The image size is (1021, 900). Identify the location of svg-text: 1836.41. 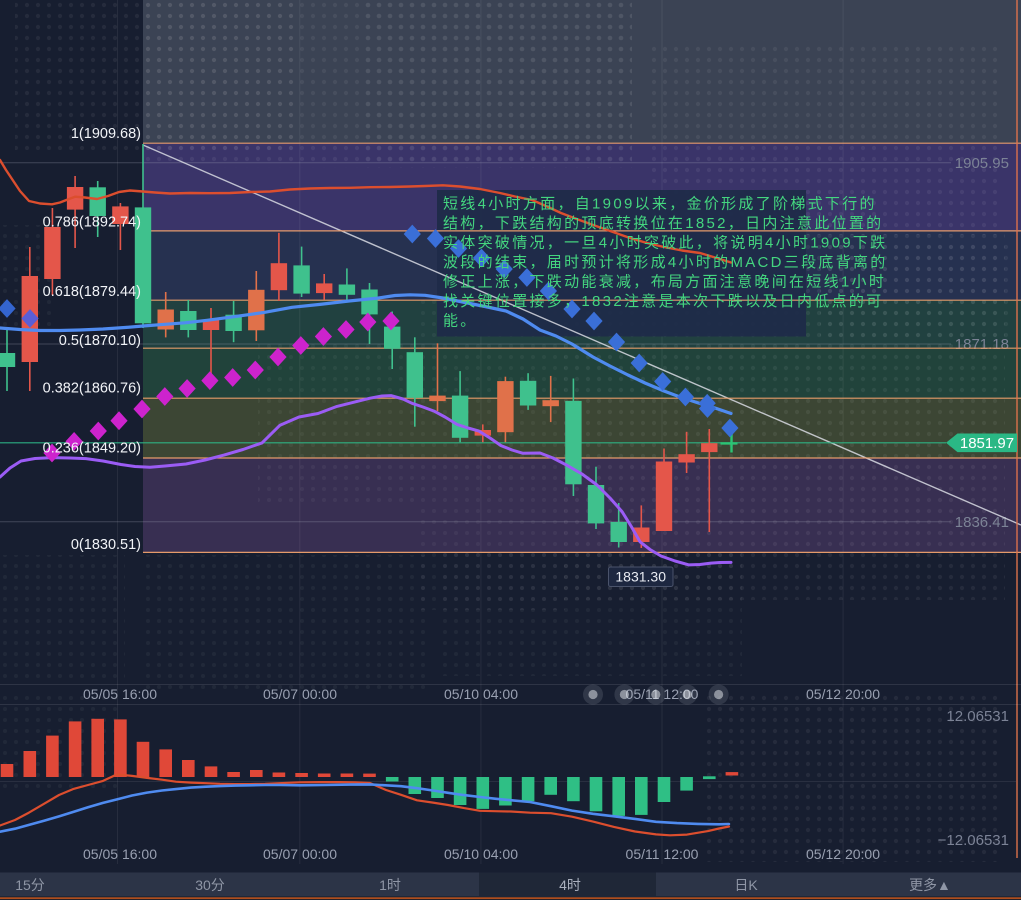
(982, 522).